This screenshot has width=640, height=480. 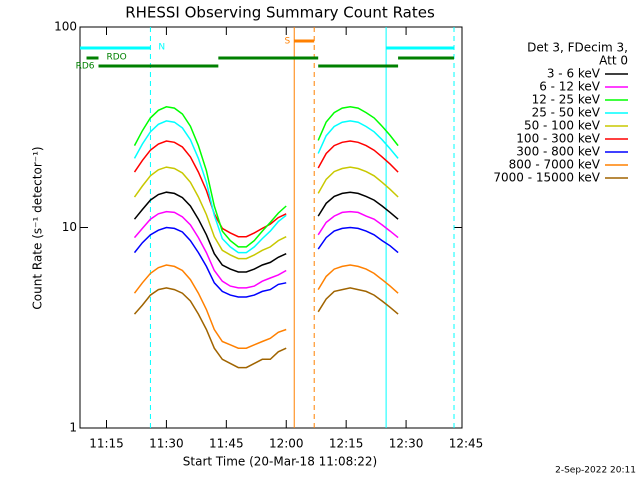 I want to click on legend-label: 100 - 300 keV, so click(x=558, y=139).